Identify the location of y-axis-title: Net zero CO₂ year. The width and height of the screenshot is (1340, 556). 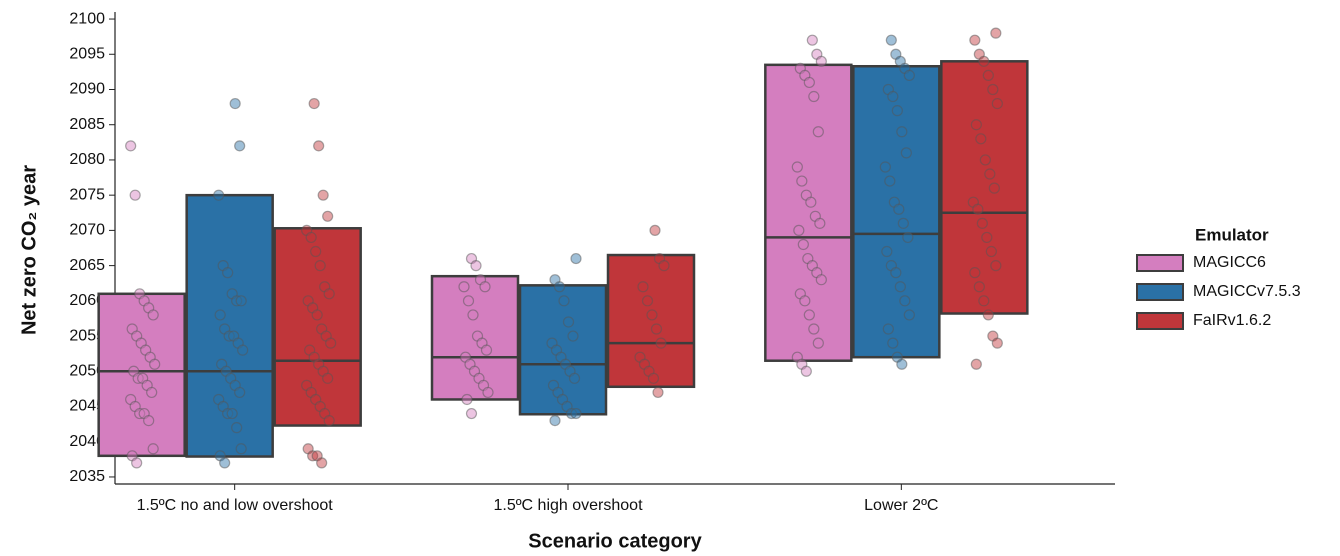
(29, 250).